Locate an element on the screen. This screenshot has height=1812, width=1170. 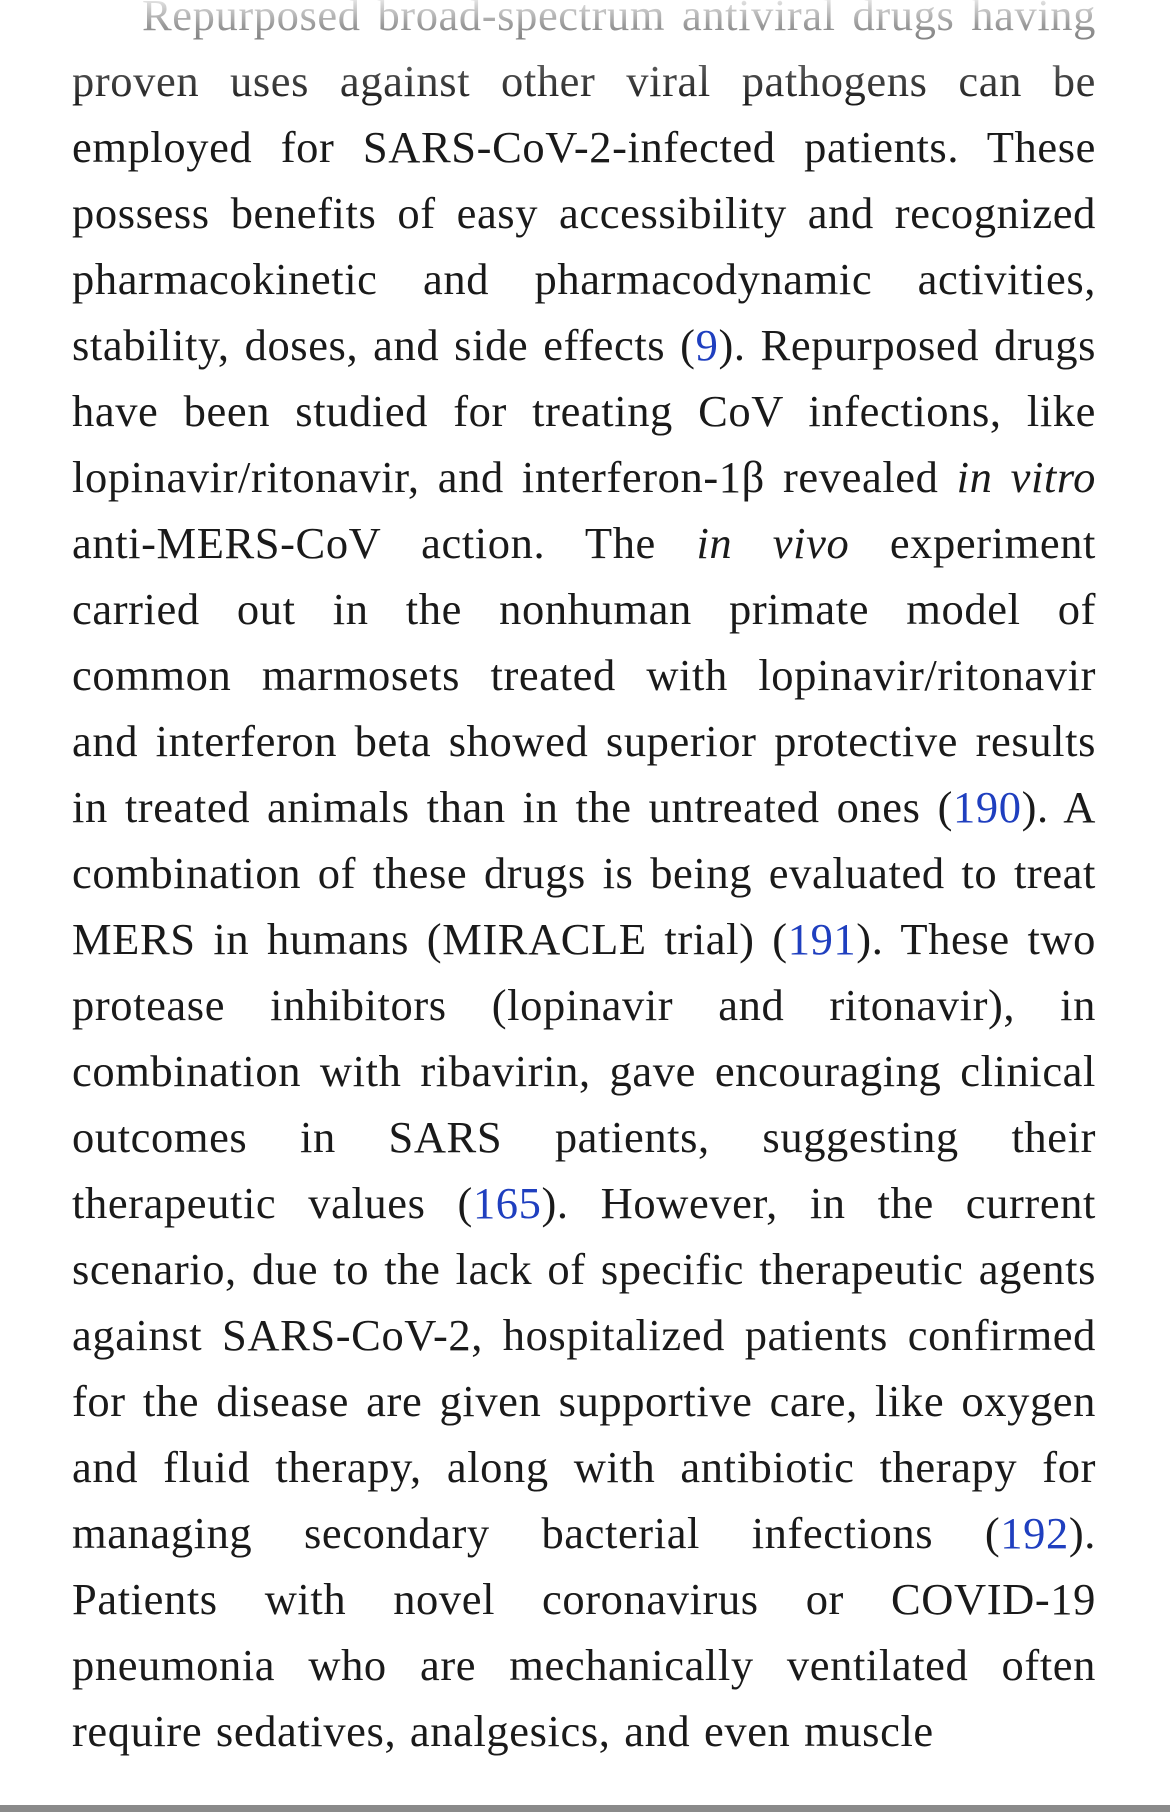
text-segment: anti-MERS-CoV action. The is located at coordinates (384, 543).